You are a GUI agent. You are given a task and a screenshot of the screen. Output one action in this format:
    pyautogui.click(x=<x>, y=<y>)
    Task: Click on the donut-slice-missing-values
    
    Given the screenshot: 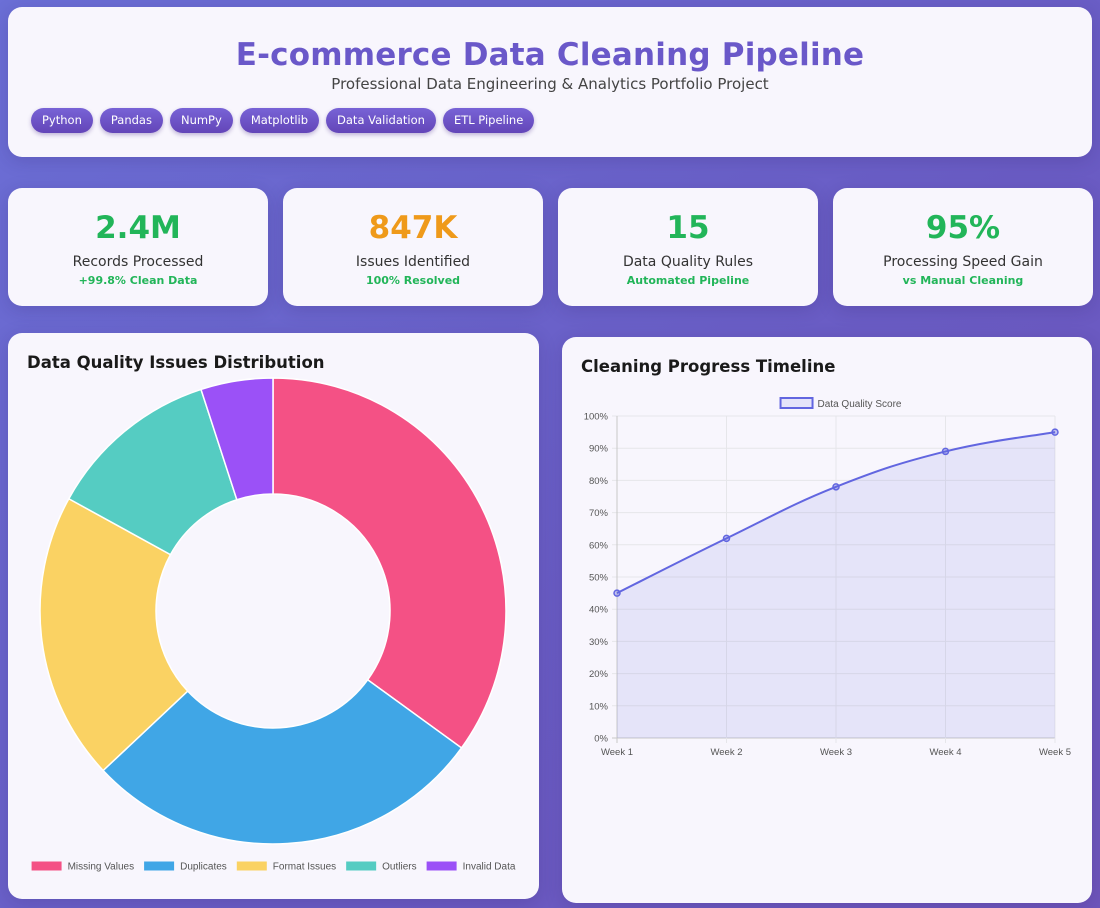 What is the action you would take?
    pyautogui.click(x=389, y=563)
    